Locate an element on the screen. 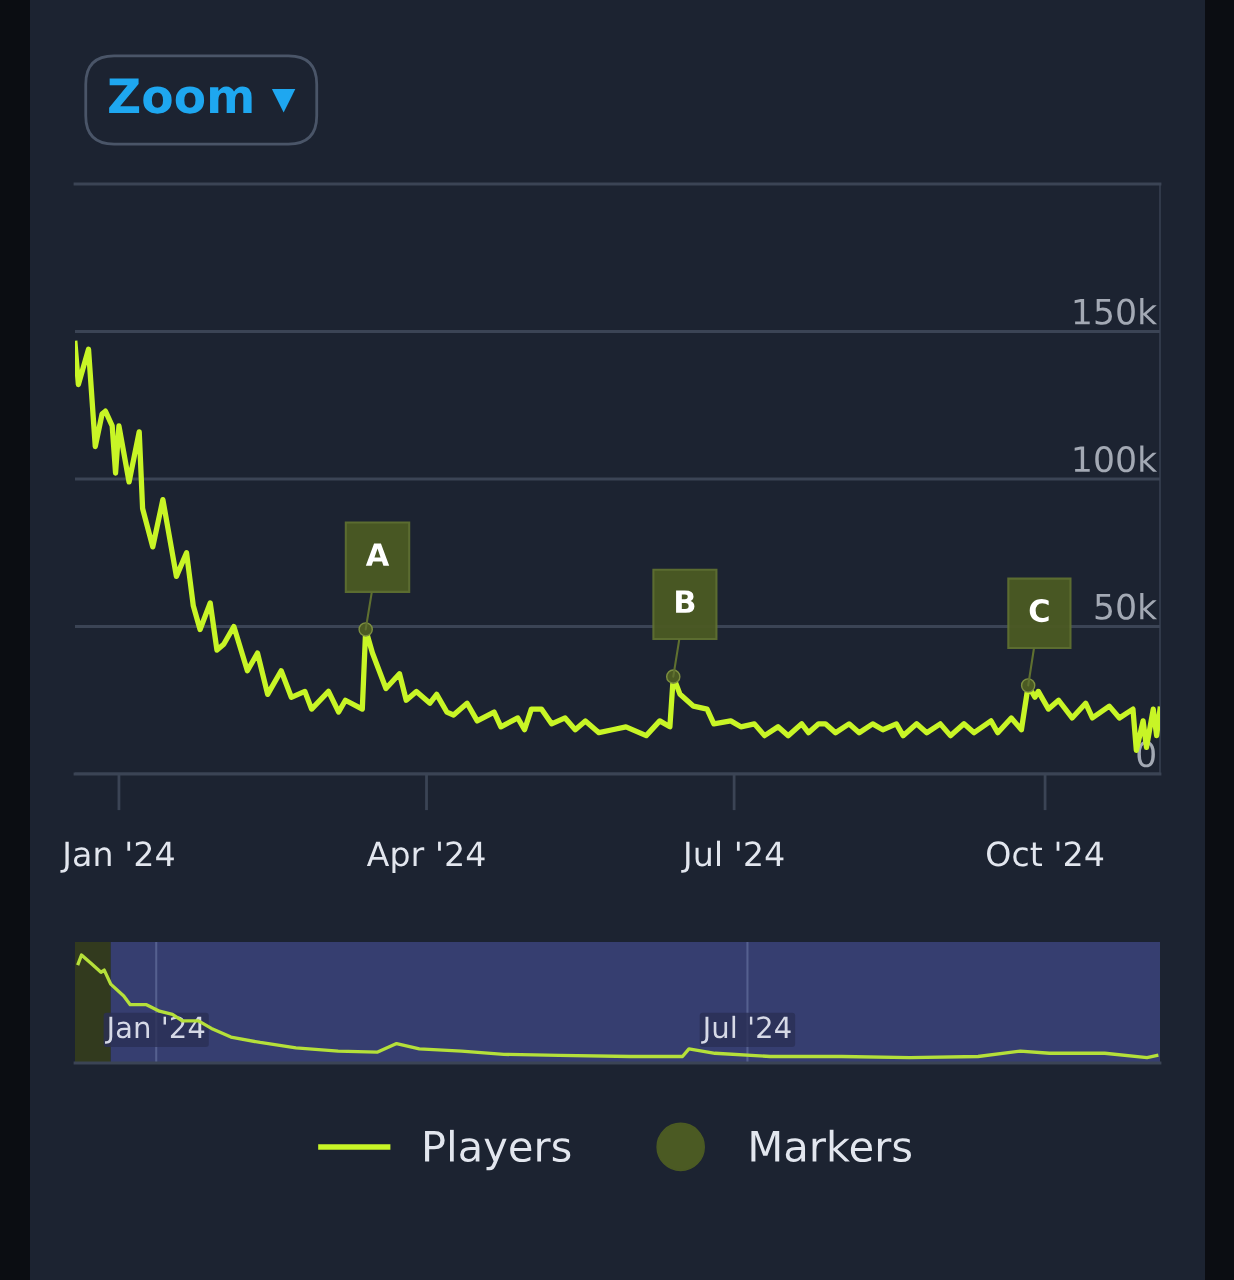  data-label: B is located at coordinates (685, 601).